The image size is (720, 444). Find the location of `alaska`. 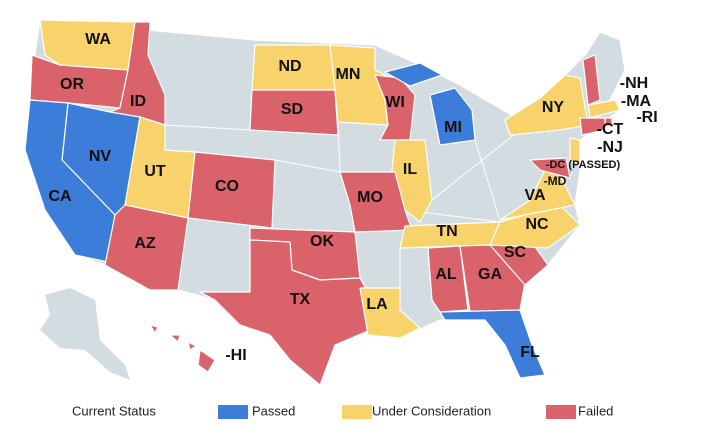

alaska is located at coordinates (85, 334).